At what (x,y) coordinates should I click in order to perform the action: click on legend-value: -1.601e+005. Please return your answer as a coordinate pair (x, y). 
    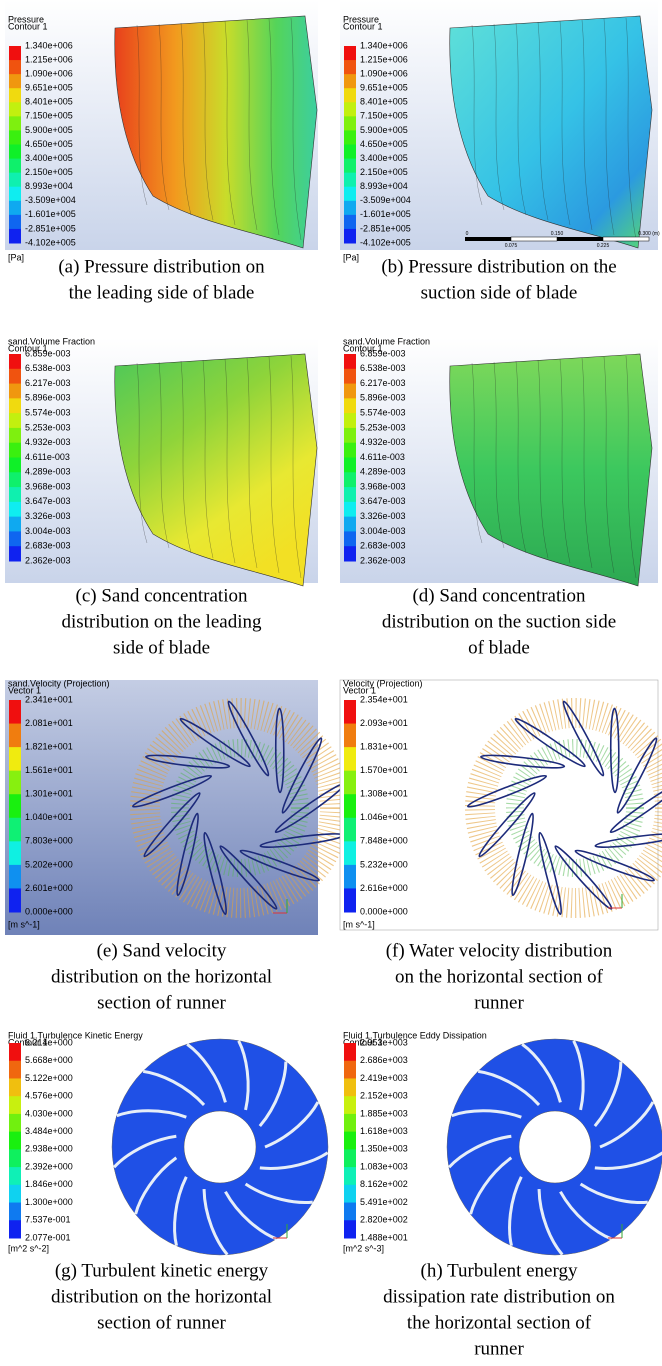
    Looking at the image, I should click on (50, 214).